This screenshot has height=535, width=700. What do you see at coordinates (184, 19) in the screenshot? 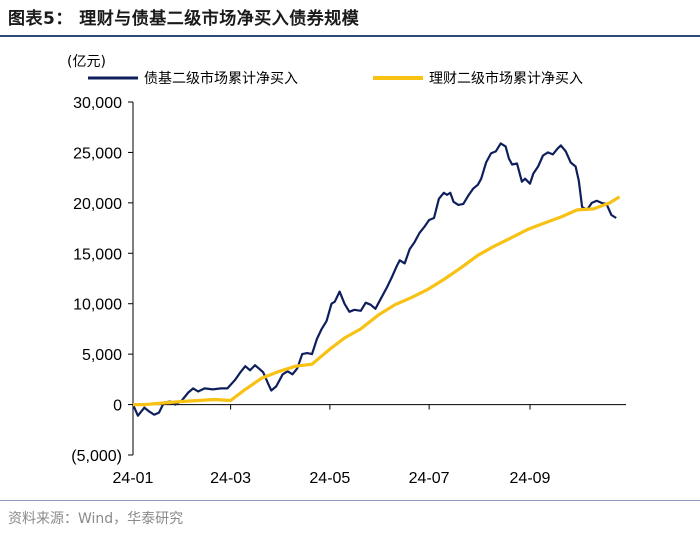
I see `figure-title: 图表5： 理财与债基二级市场净买入债券规模` at bounding box center [184, 19].